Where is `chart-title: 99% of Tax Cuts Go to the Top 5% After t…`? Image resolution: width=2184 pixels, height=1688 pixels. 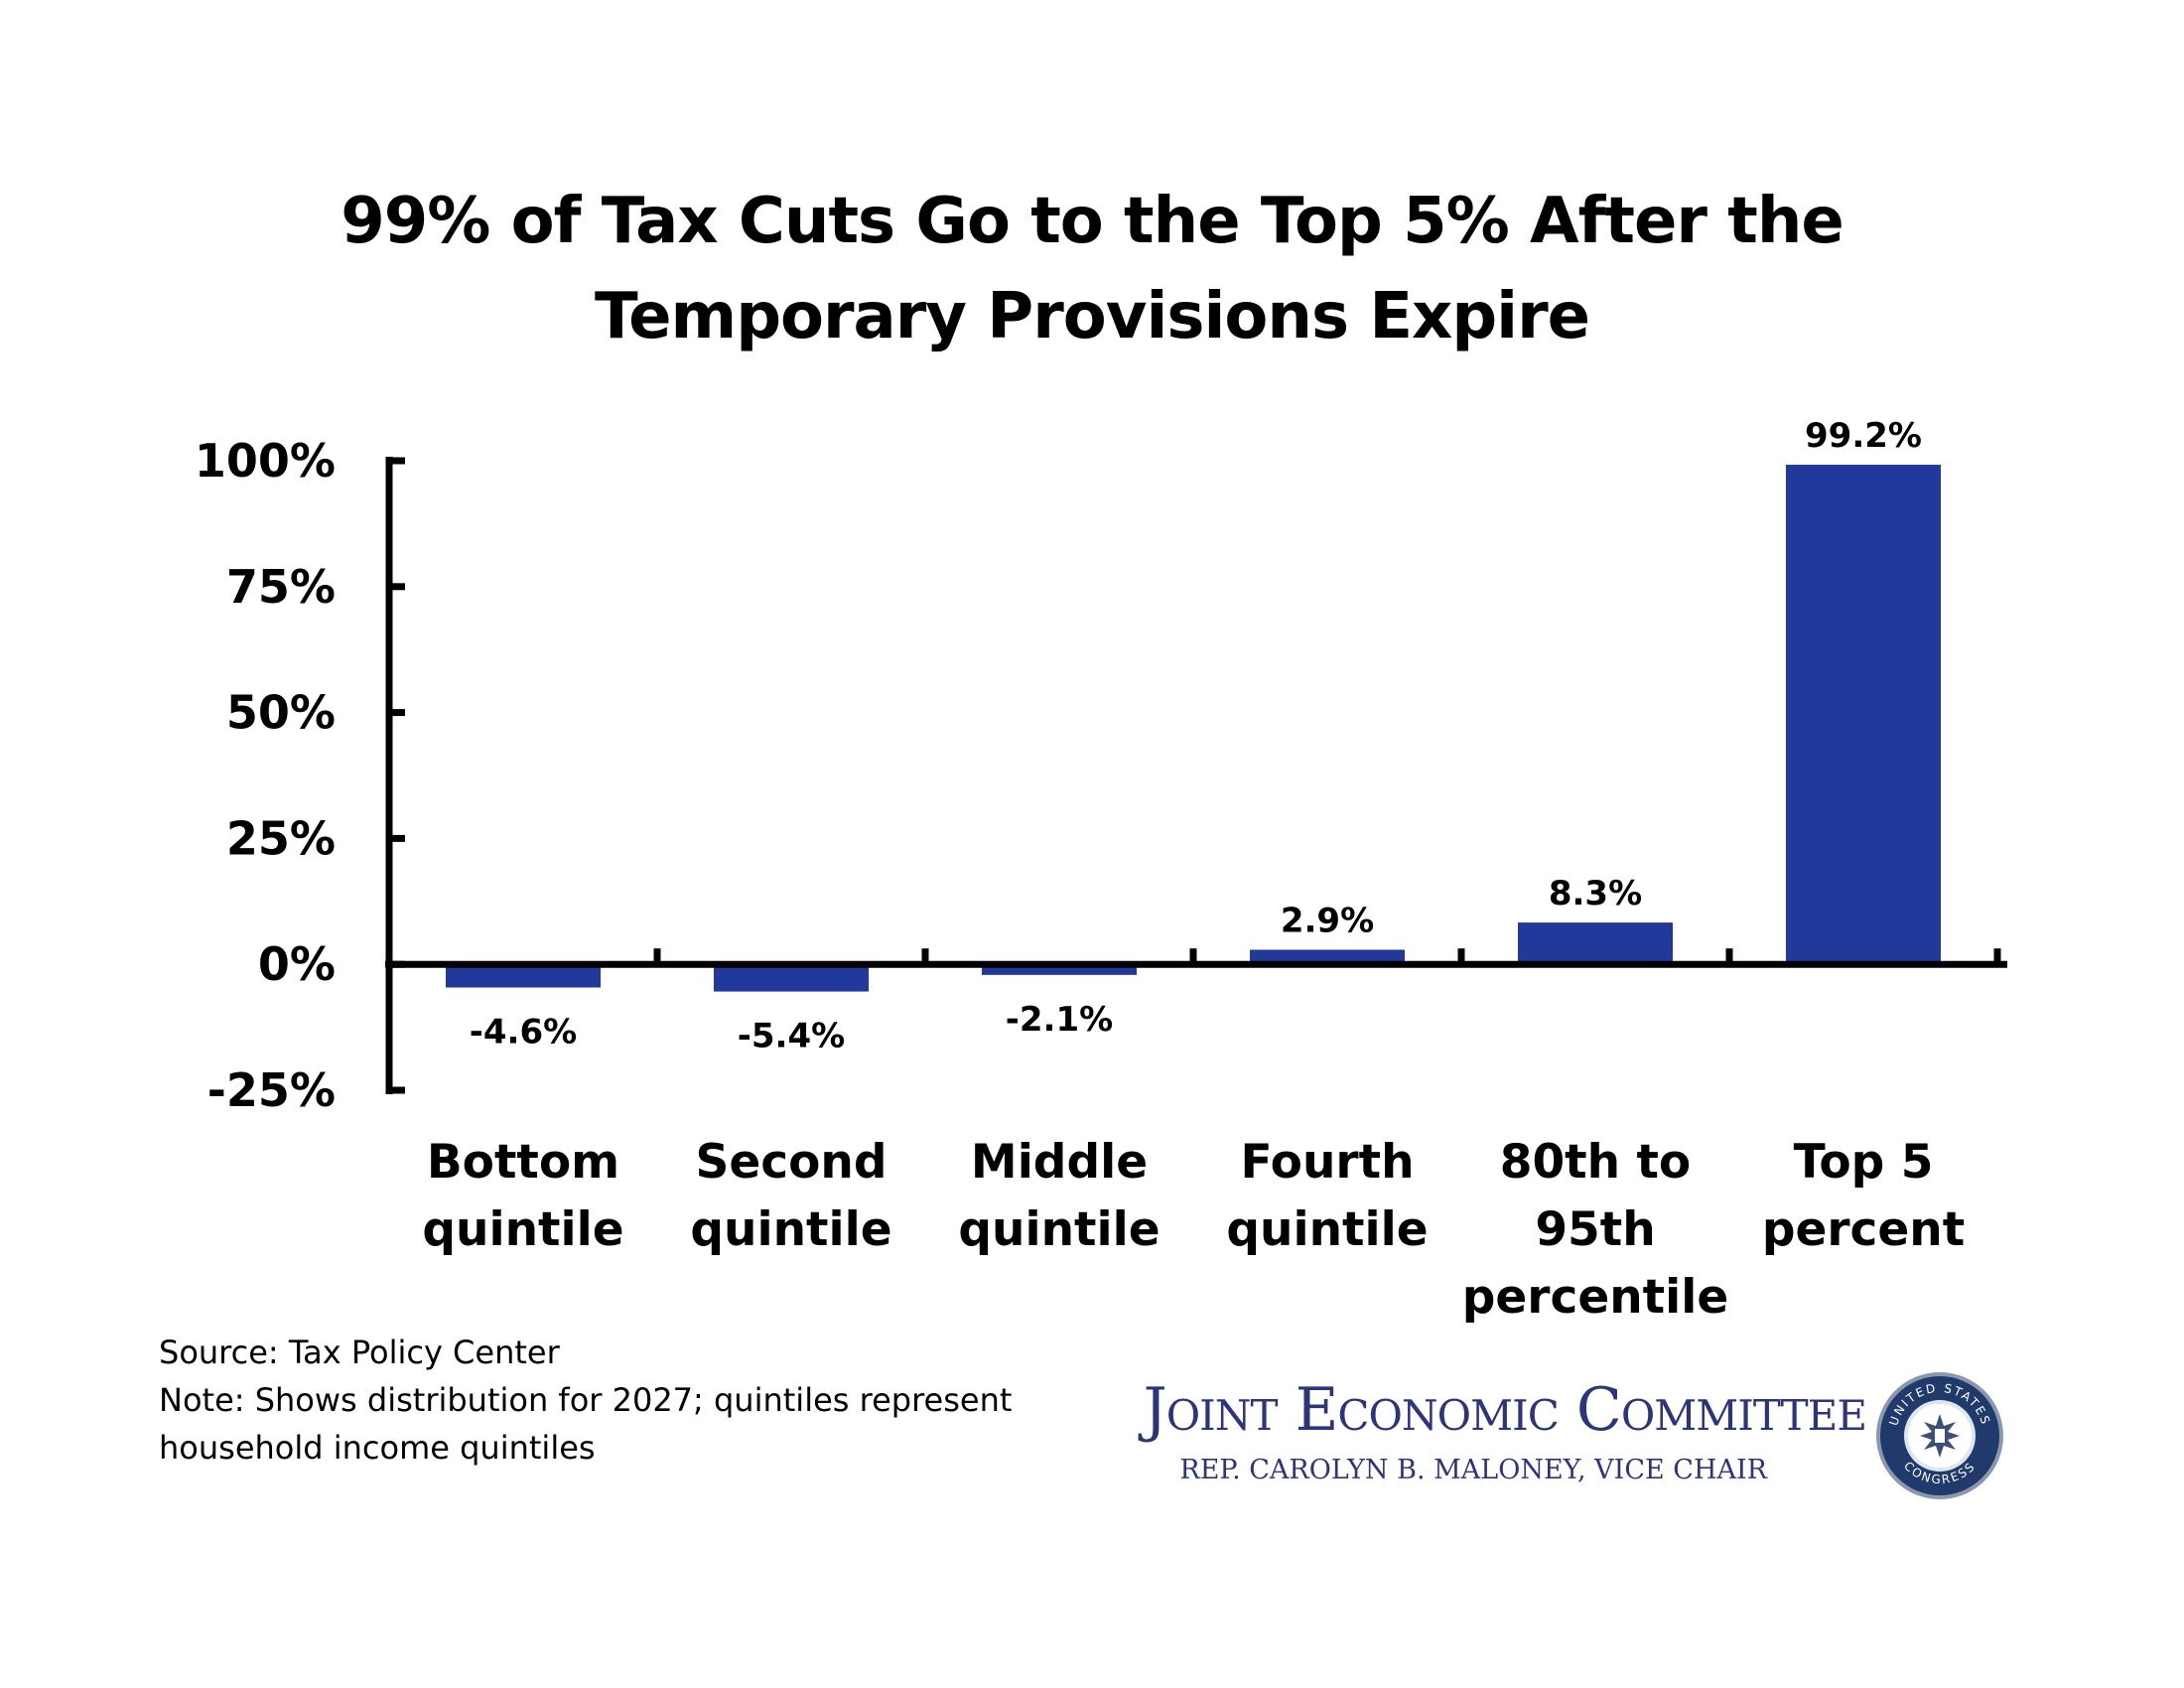
chart-title: 99% of Tax Cuts Go to the Top 5% After t… is located at coordinates (1092, 269).